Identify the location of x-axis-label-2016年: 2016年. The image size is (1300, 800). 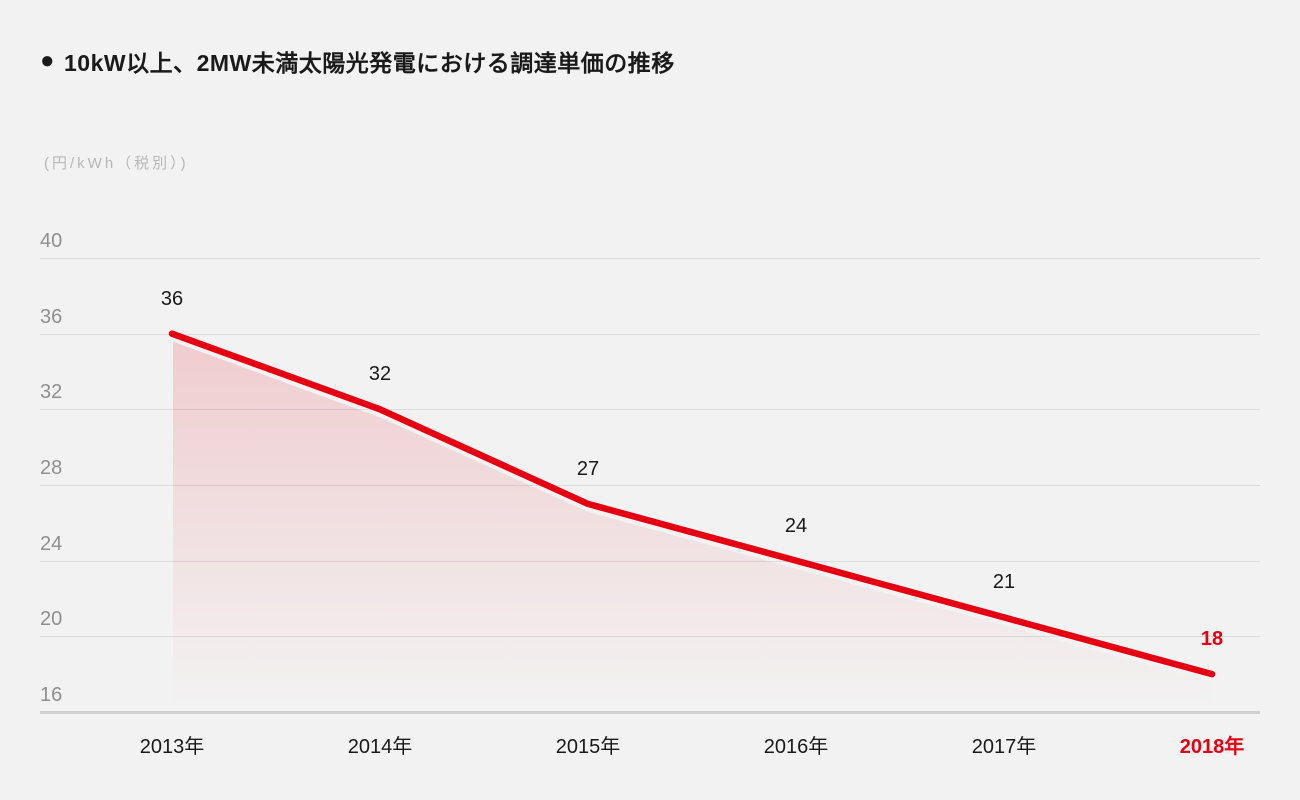
(796, 747).